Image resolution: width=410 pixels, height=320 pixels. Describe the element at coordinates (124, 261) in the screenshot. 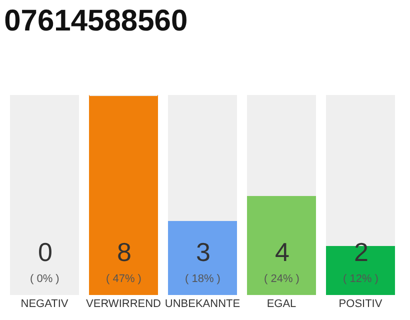

I see `data-label: 8 ( 47% )` at that location.